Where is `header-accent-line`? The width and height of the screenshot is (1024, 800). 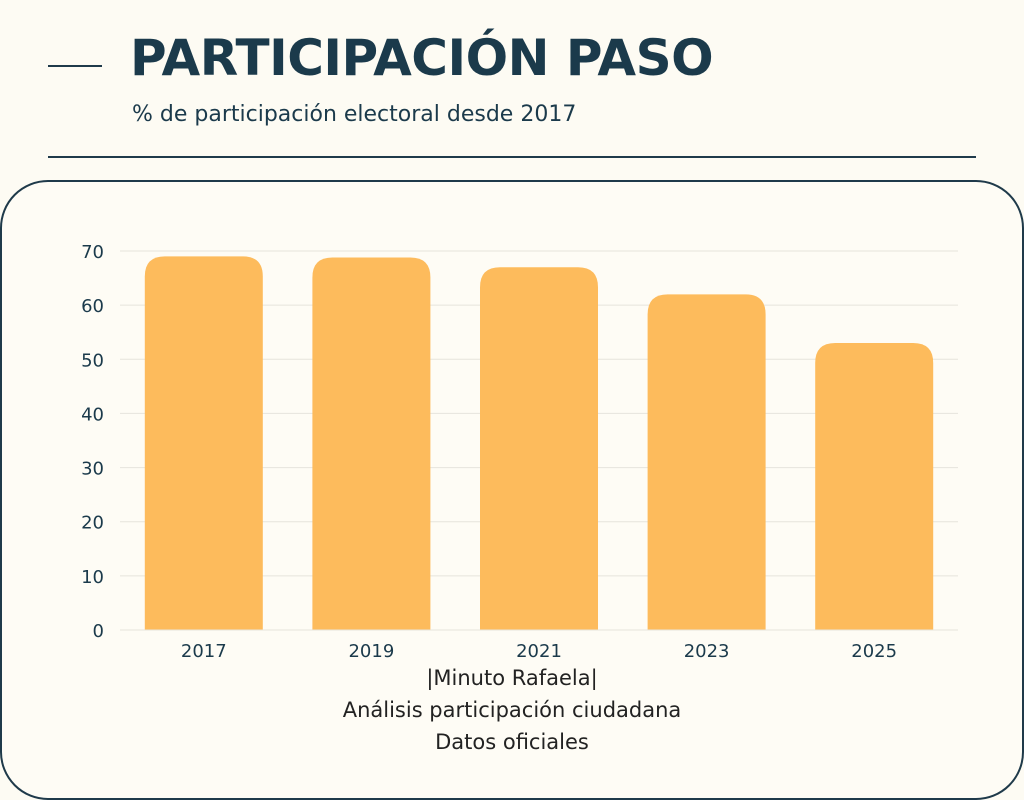
header-accent-line is located at coordinates (75, 66).